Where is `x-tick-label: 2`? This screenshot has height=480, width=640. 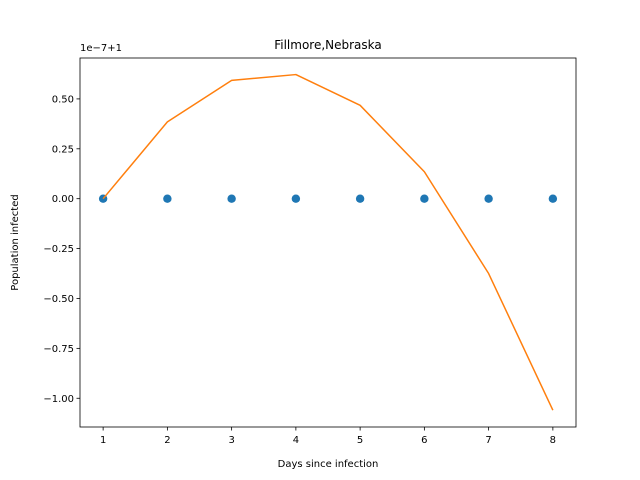
x-tick-label: 2 is located at coordinates (167, 440).